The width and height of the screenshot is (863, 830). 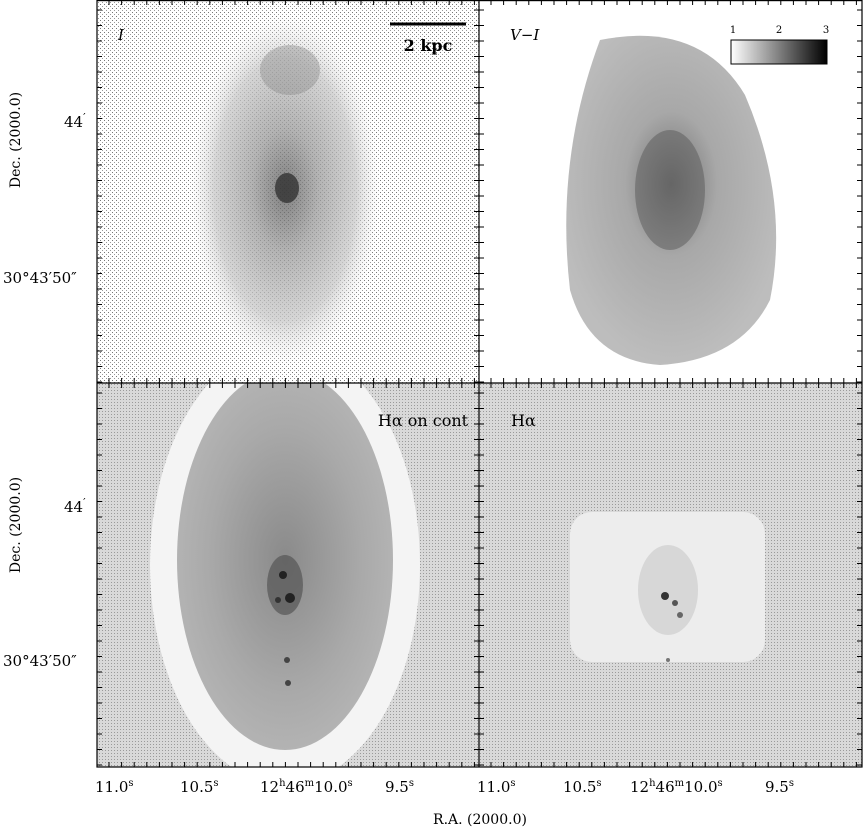 What do you see at coordinates (44, 199) in the screenshot?
I see `dec-tick-labels-top: 44′ 30°43′50″` at bounding box center [44, 199].